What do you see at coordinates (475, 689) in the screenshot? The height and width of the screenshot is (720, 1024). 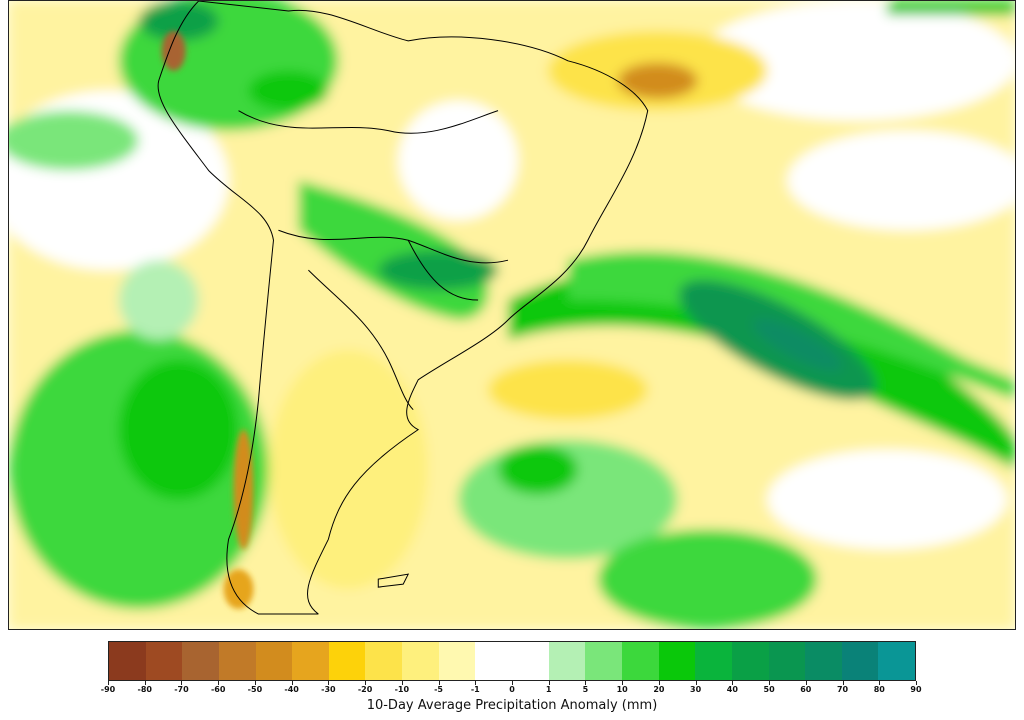 I see `colorbar-tick-label: -1` at bounding box center [475, 689].